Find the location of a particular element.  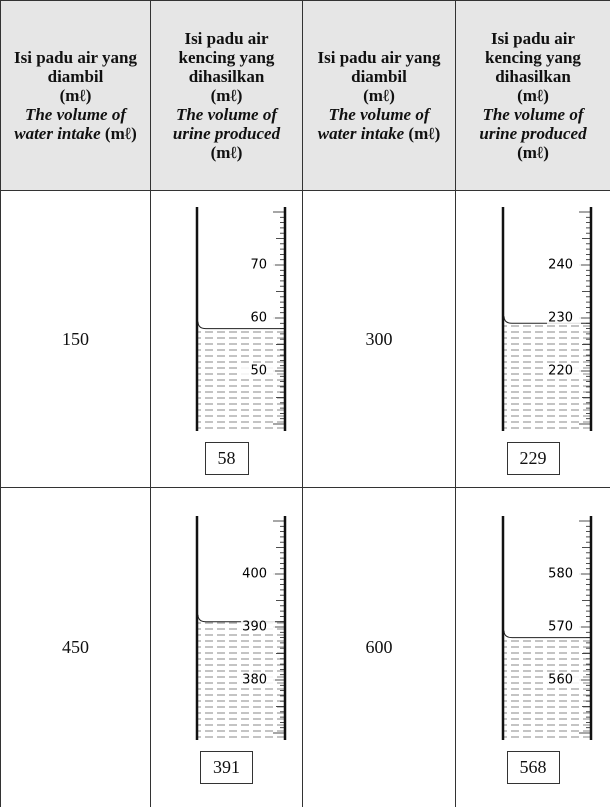

scale-label: 220 is located at coordinates (560, 371).